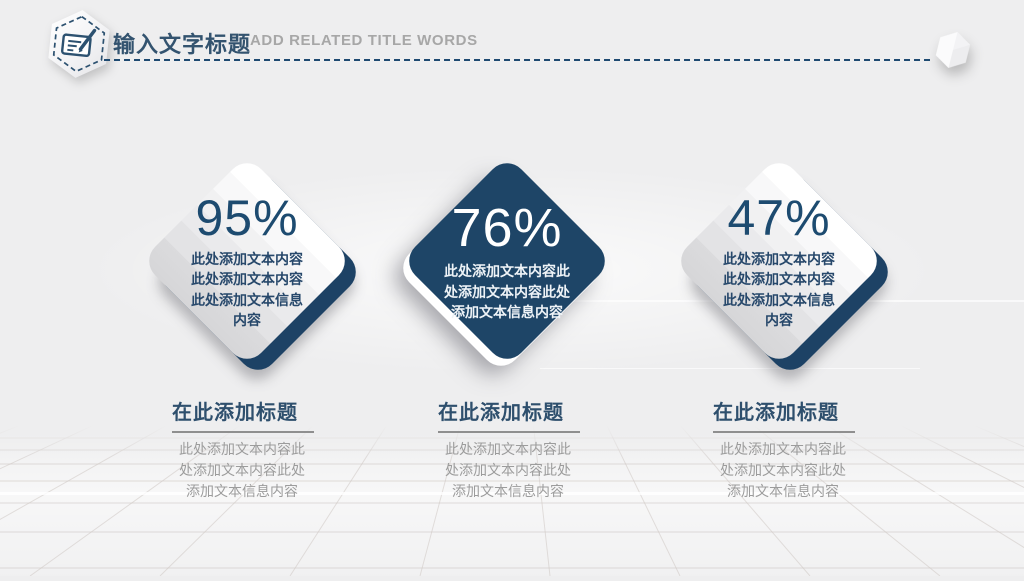  Describe the element at coordinates (507, 261) in the screenshot. I see `diamond-face: 76% 此处添加文本内容此 处添加文本内容此处 添加文本信息内容` at that location.